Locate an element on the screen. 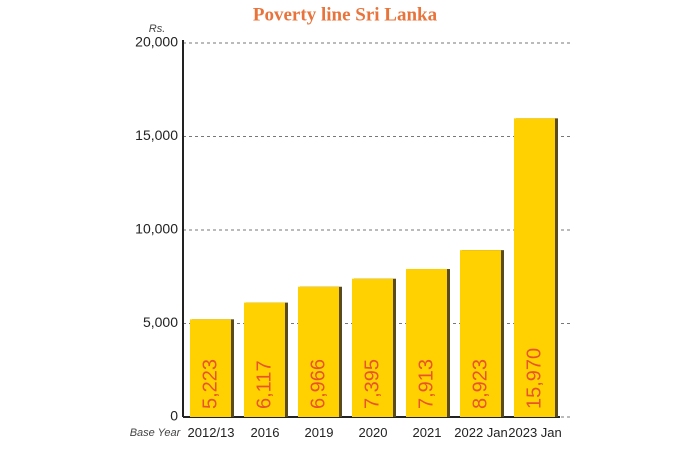 This screenshot has width=700, height=450. y-unit: Rs. is located at coordinates (157, 29).